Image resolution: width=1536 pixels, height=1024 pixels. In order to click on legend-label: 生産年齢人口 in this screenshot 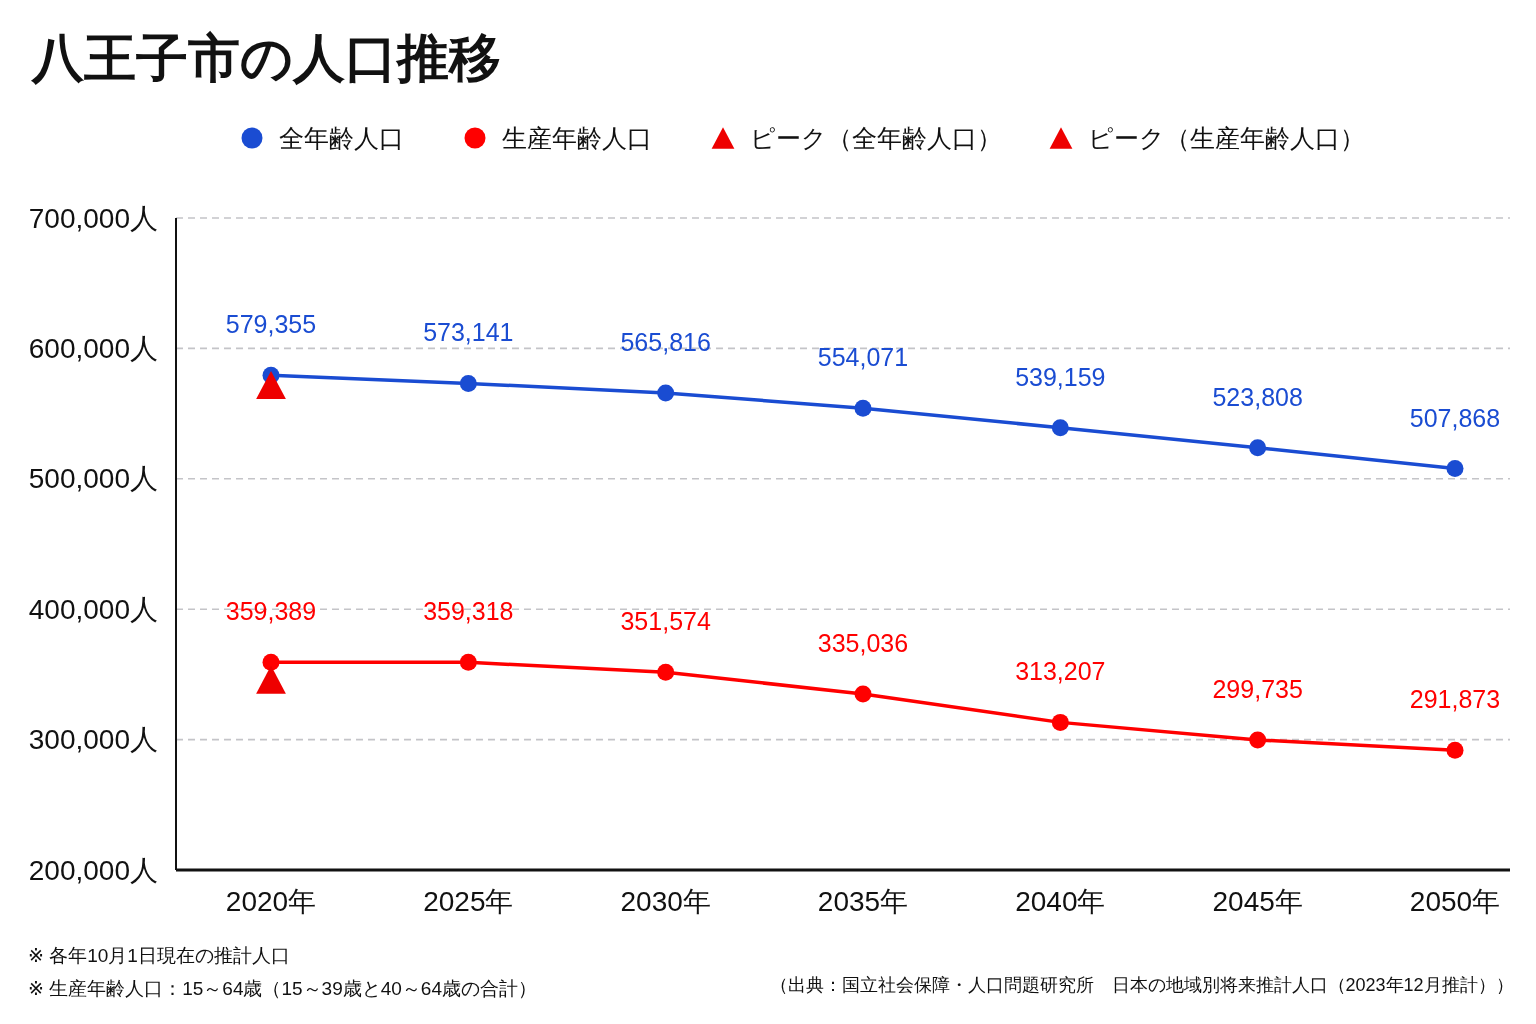, I will do `click(577, 138)`.